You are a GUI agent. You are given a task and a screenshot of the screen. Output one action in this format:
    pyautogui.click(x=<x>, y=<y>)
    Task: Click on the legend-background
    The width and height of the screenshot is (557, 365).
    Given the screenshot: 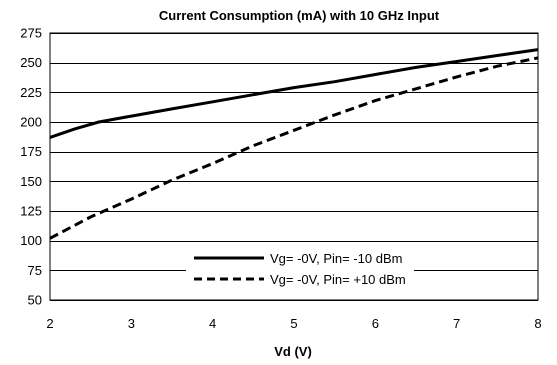 What is the action you would take?
    pyautogui.click(x=300, y=267)
    